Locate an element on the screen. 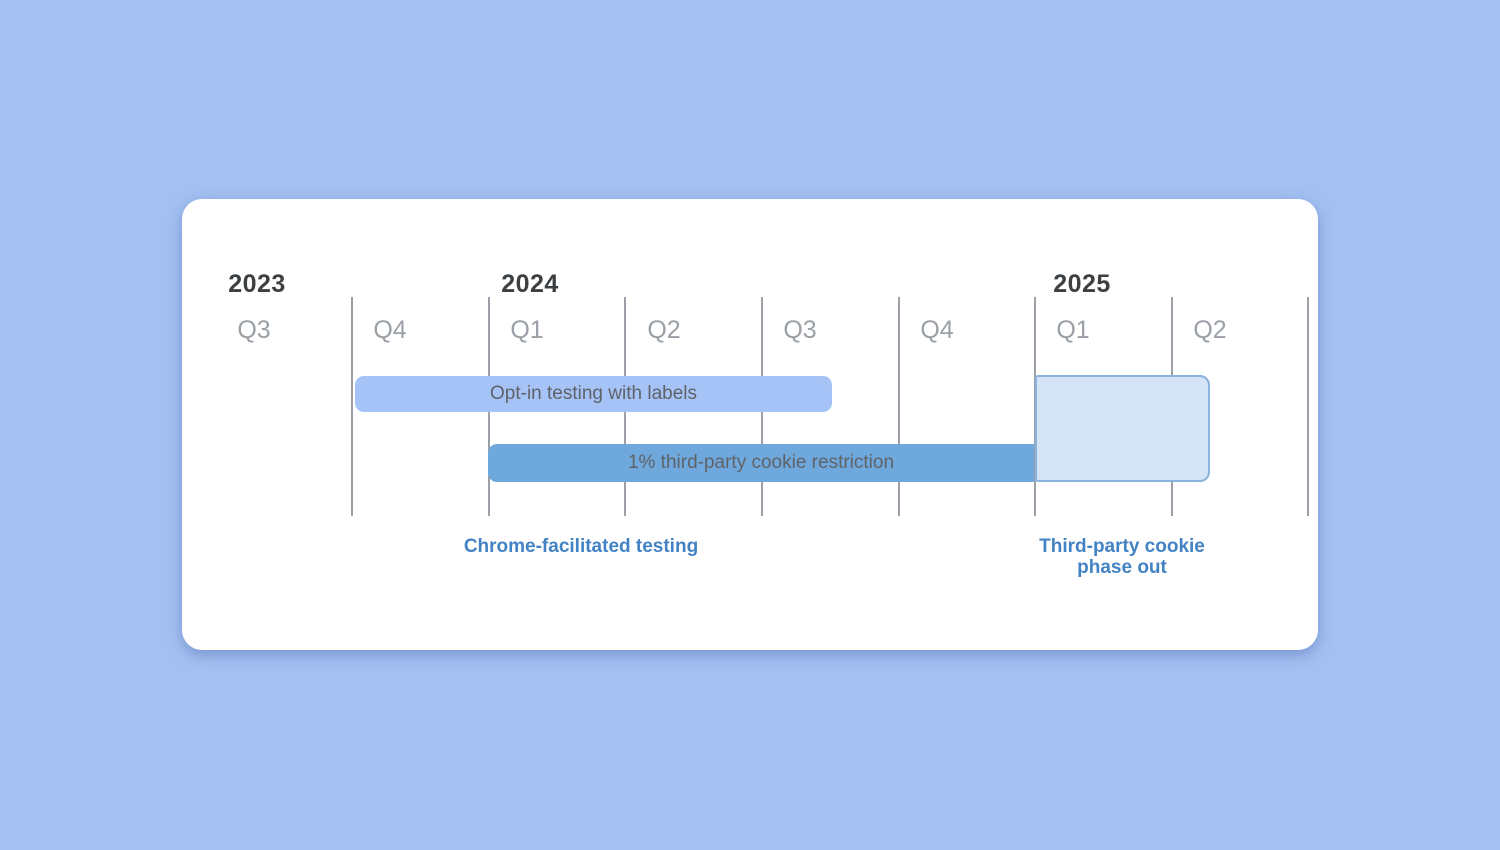 This screenshot has height=850, width=1500. caption-third-party-cookie-phase-out: Third-party cookie phase out is located at coordinates (1122, 557).